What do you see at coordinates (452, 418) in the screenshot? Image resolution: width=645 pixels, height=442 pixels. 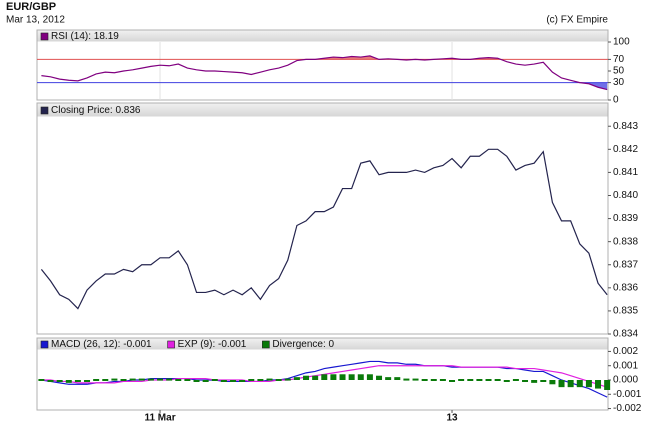 I see `x-tick-label: 13` at bounding box center [452, 418].